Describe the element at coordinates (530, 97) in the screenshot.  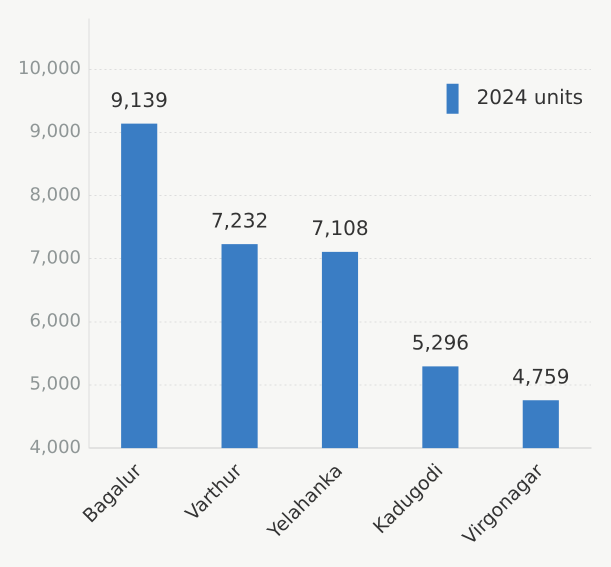
I see `legend-label: 2024 units` at that location.